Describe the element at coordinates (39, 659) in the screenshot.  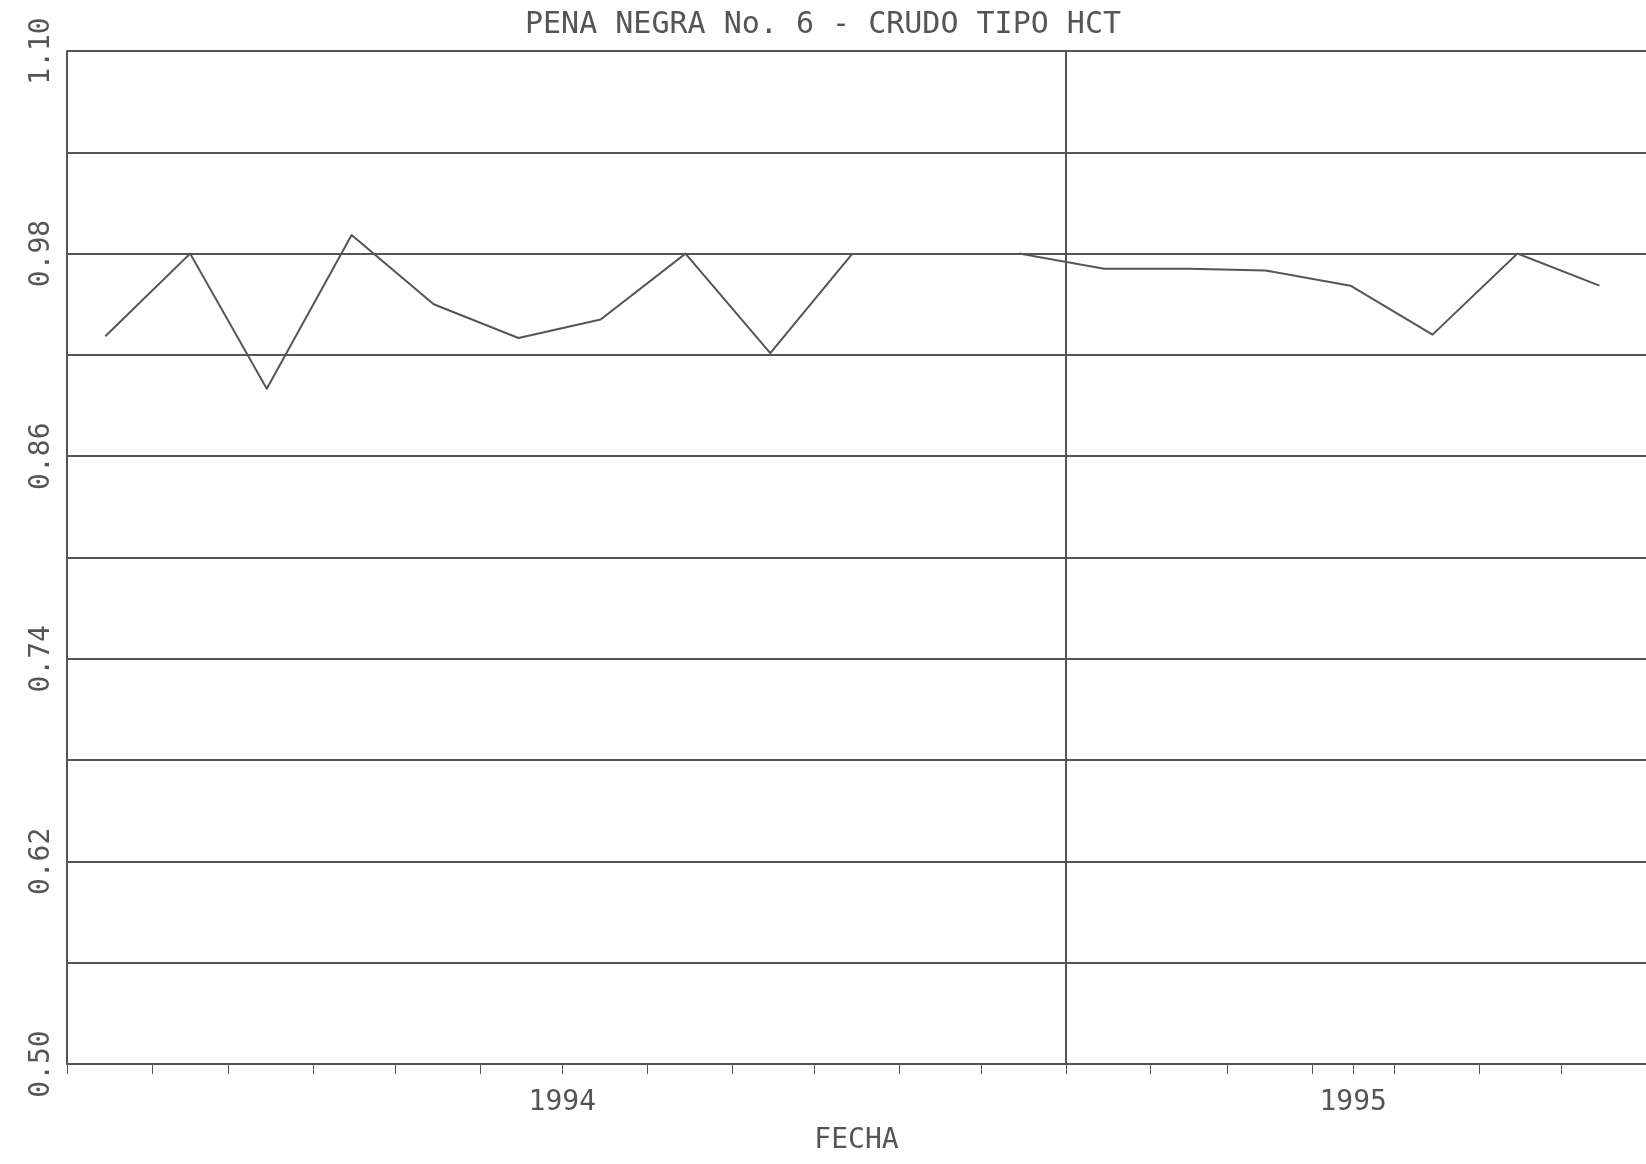
I see `y-tick-label: 0.74` at that location.